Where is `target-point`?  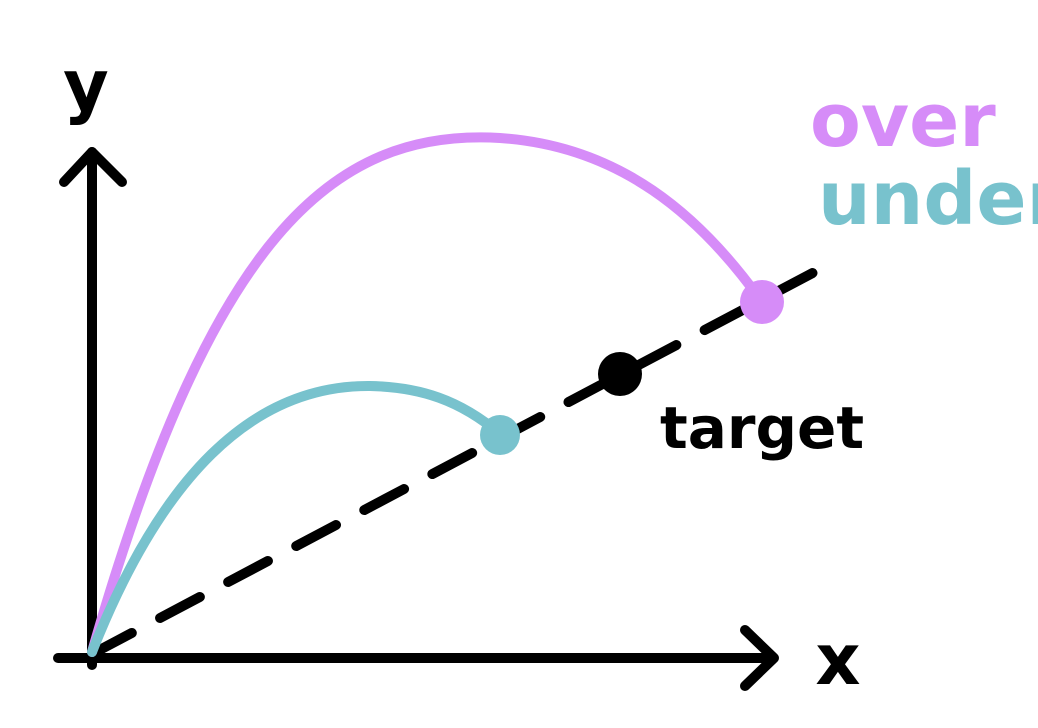
target-point is located at coordinates (620, 374).